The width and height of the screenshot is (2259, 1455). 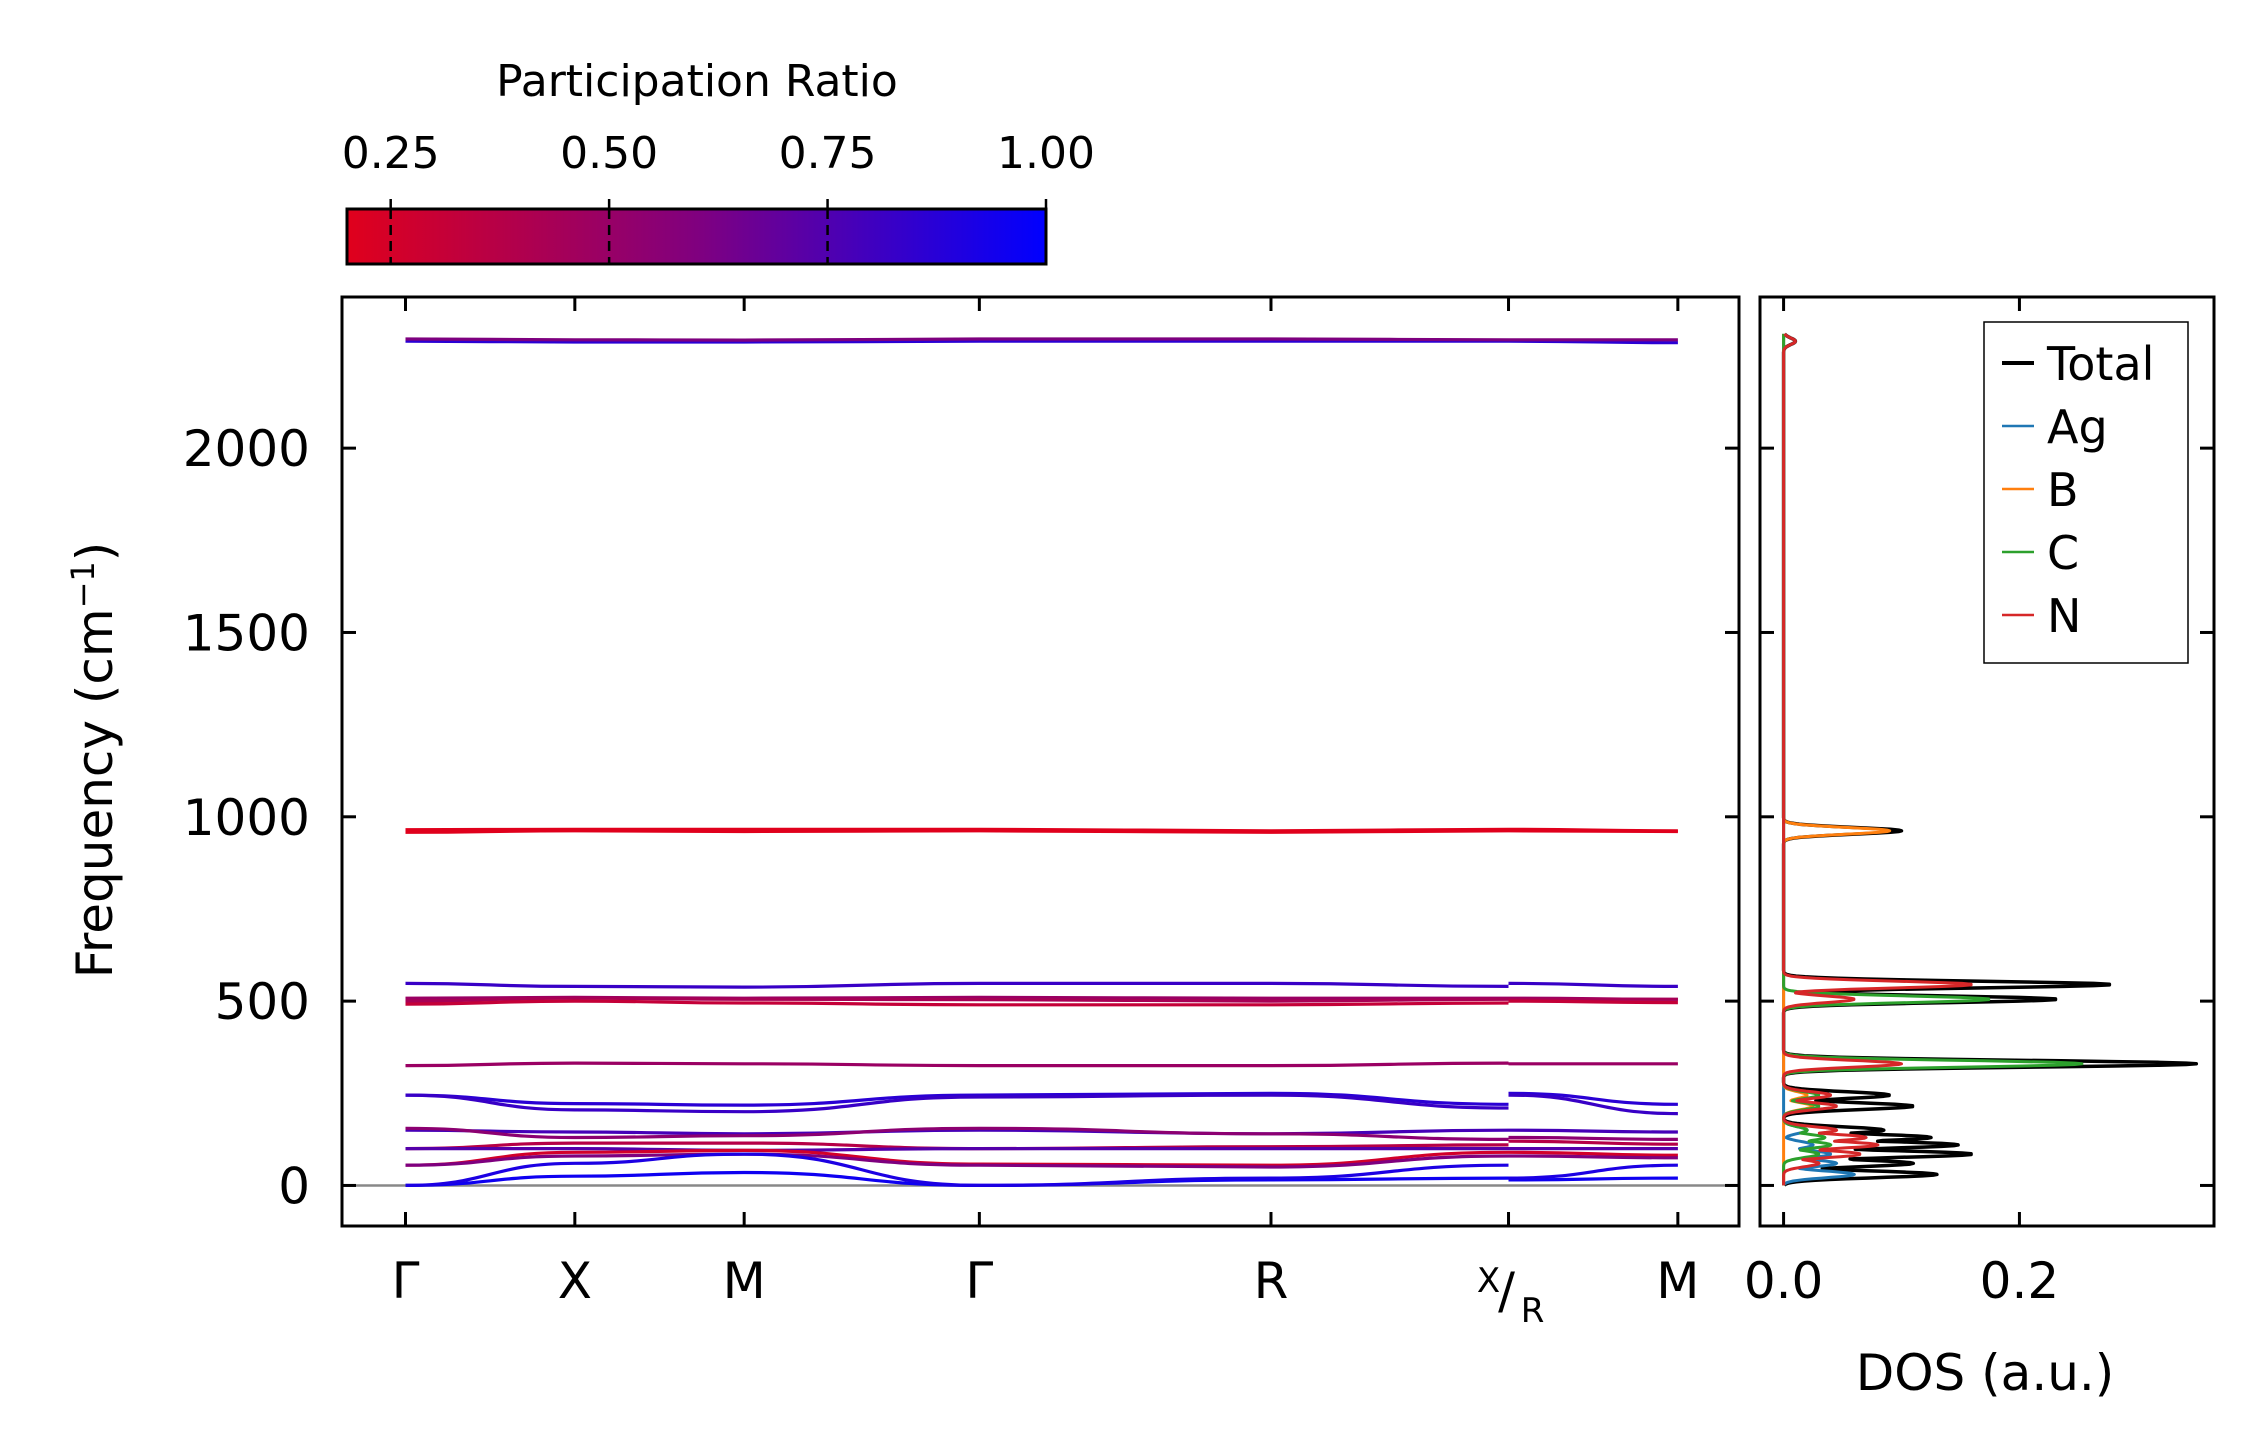 I want to click on y-tick-label: 2000, so click(x=246, y=449).